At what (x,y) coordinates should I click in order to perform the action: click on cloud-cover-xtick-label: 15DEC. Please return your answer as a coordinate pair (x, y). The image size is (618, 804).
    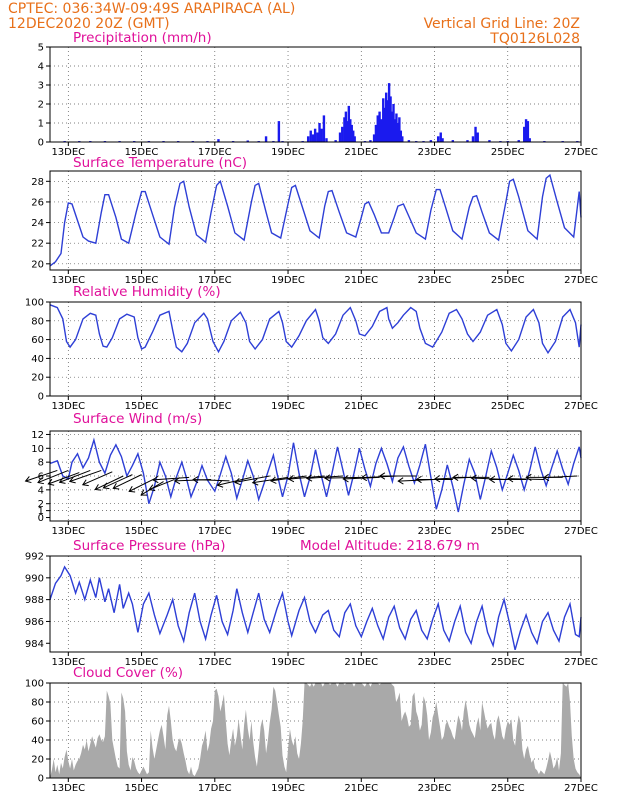
    Looking at the image, I should click on (142, 788).